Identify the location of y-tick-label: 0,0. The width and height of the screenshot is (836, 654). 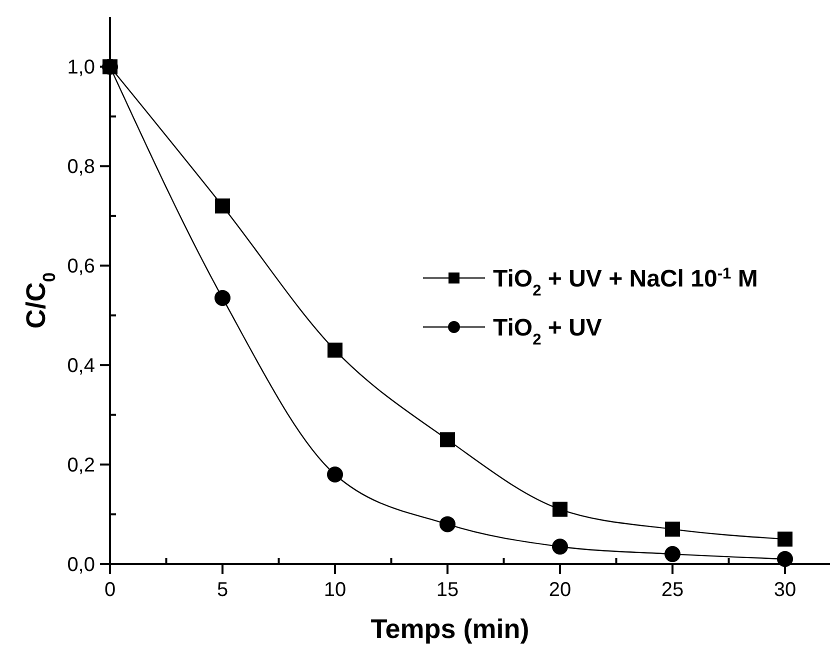
(81, 565).